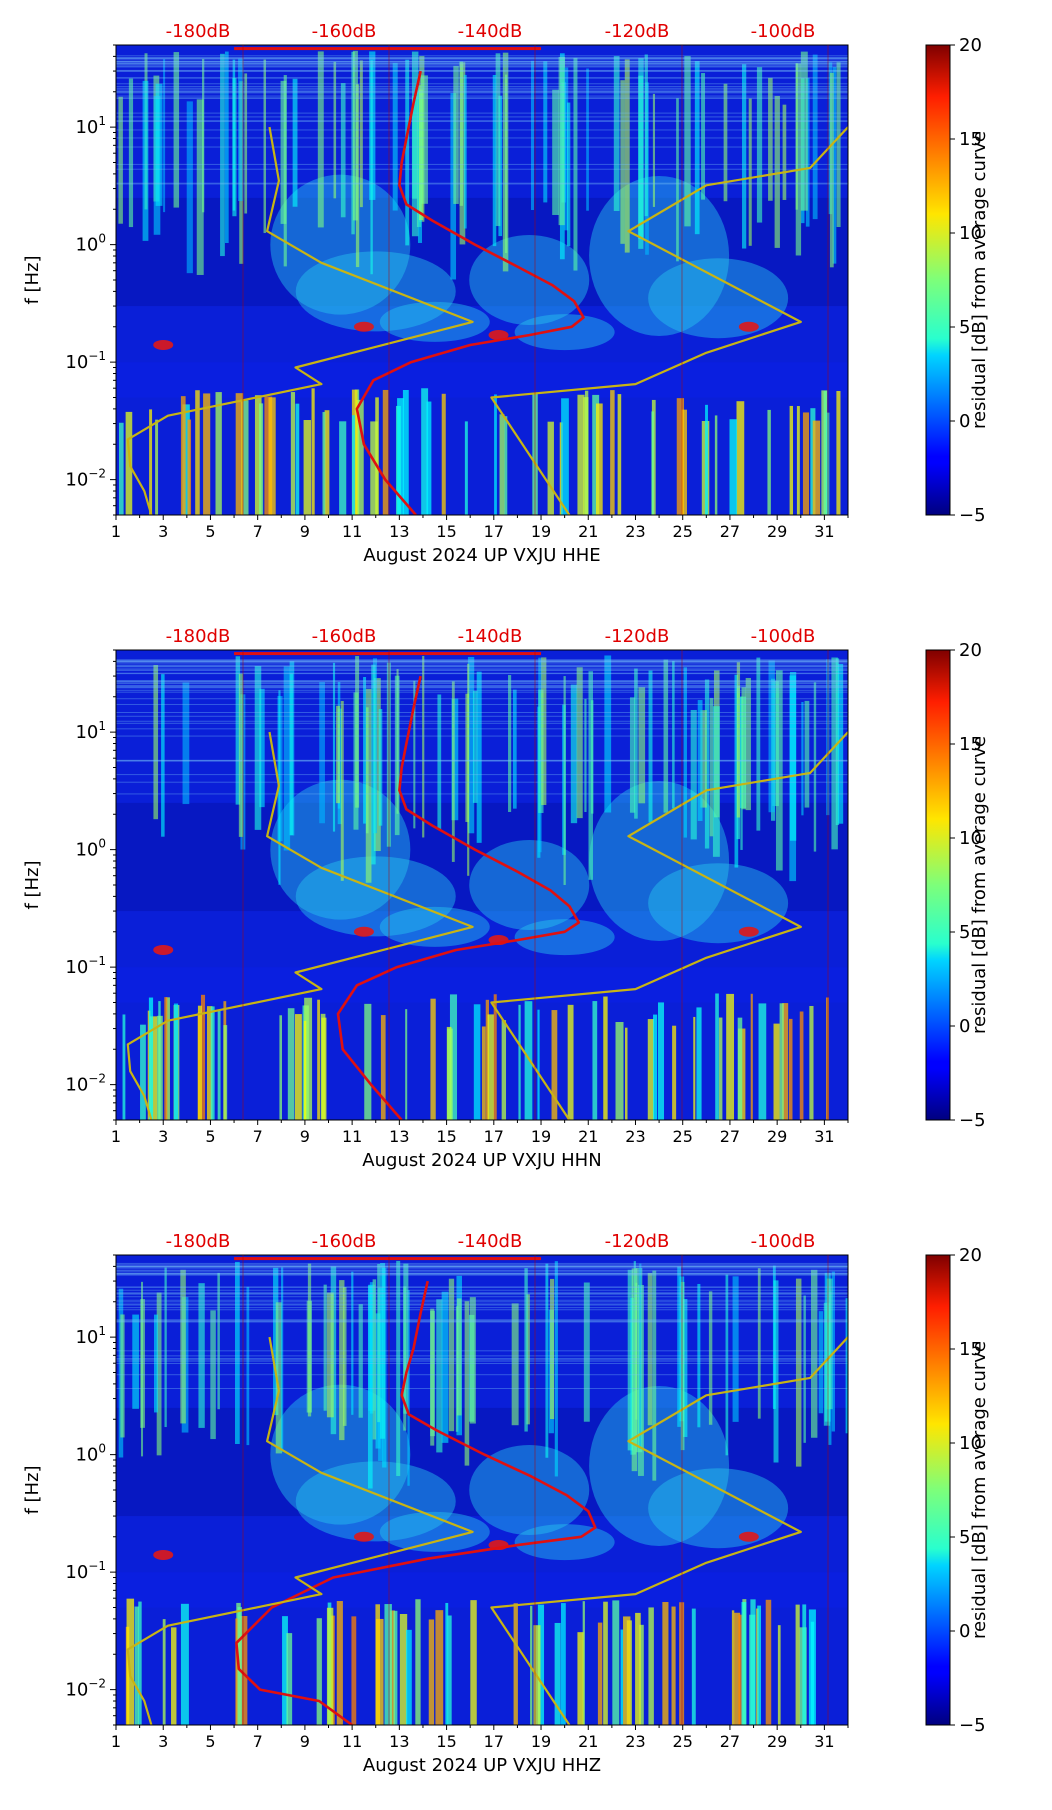  Describe the element at coordinates (85, 966) in the screenshot. I see `y-tick-label: 10⁻¹` at that location.